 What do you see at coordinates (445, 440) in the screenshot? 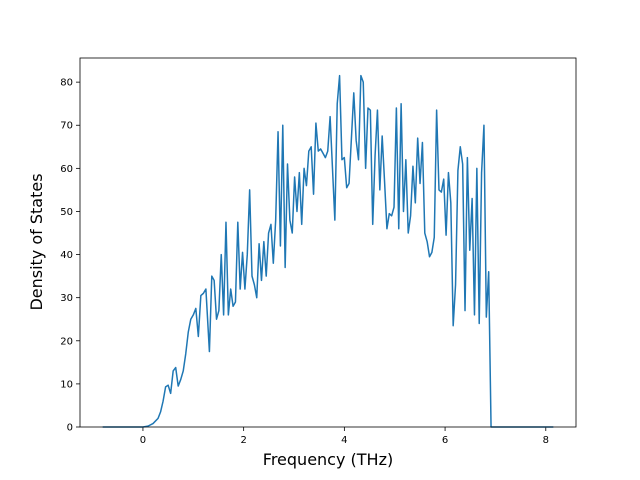
I see `x-tick-label: 6` at bounding box center [445, 440].